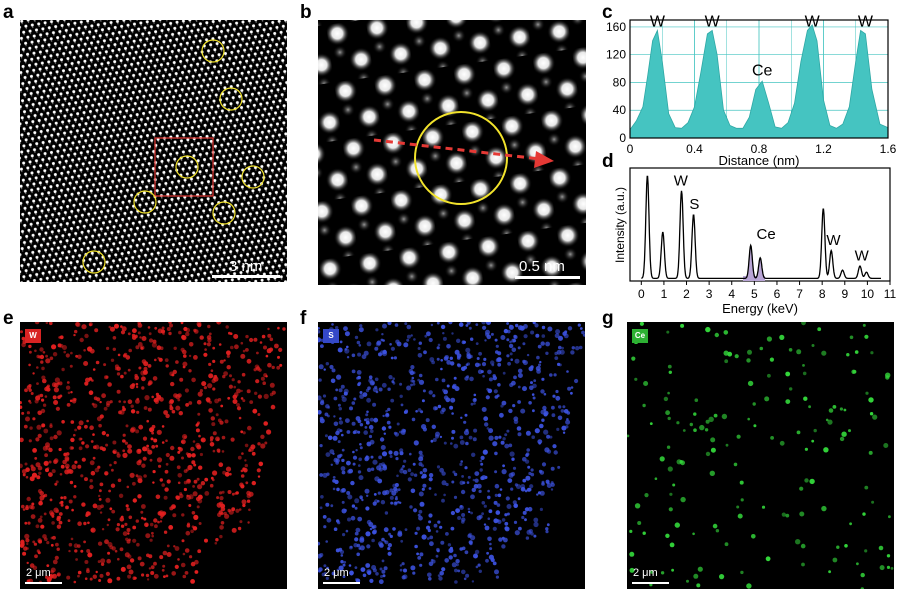 The image size is (908, 596). I want to click on panel-label-b: b, so click(306, 12).